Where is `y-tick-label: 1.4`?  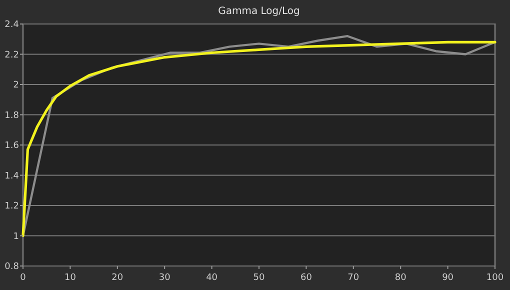 y-tick-label: 1.4 is located at coordinates (12, 176).